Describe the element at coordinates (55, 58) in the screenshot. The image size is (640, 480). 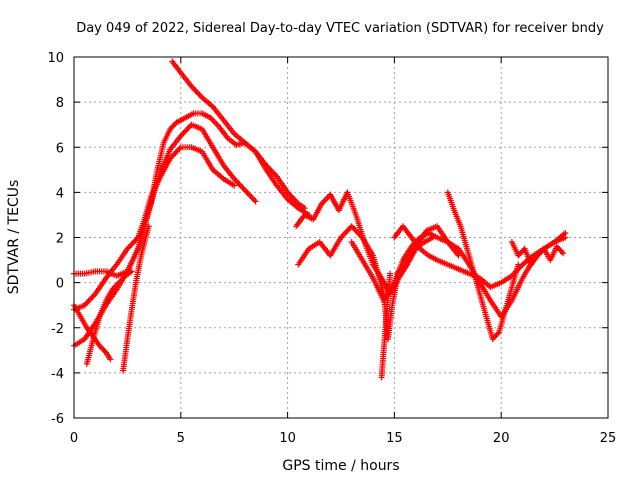
I see `y-tick-label: 10` at that location.